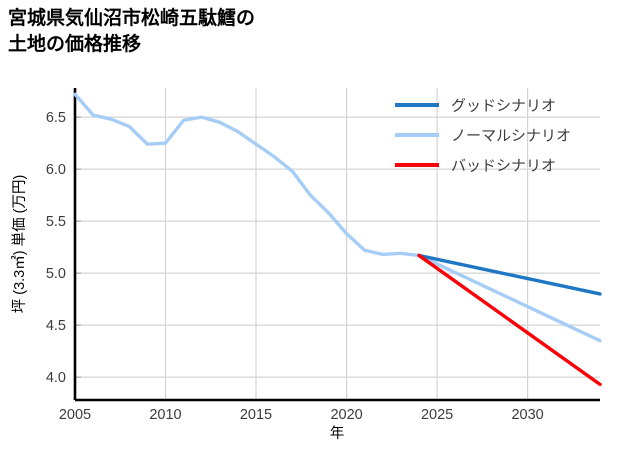 Image resolution: width=621 pixels, height=465 pixels. What do you see at coordinates (165, 415) in the screenshot?
I see `x-tick-label: 2010` at bounding box center [165, 415].